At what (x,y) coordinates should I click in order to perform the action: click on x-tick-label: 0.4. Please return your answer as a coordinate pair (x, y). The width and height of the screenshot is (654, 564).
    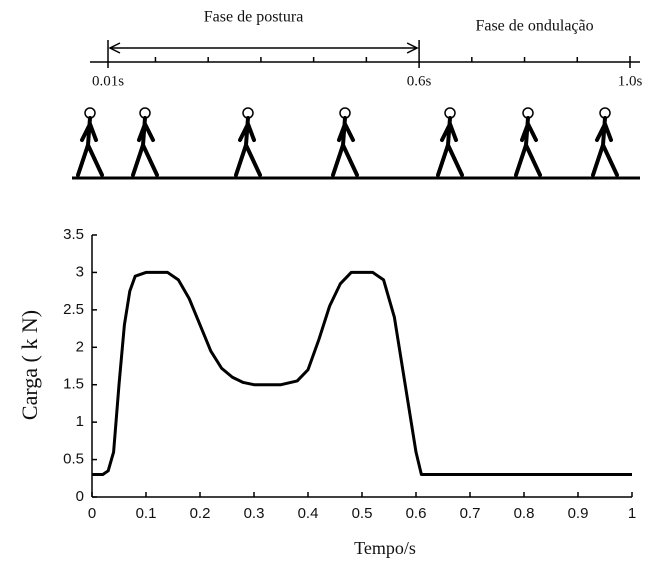
    Looking at the image, I should click on (308, 513).